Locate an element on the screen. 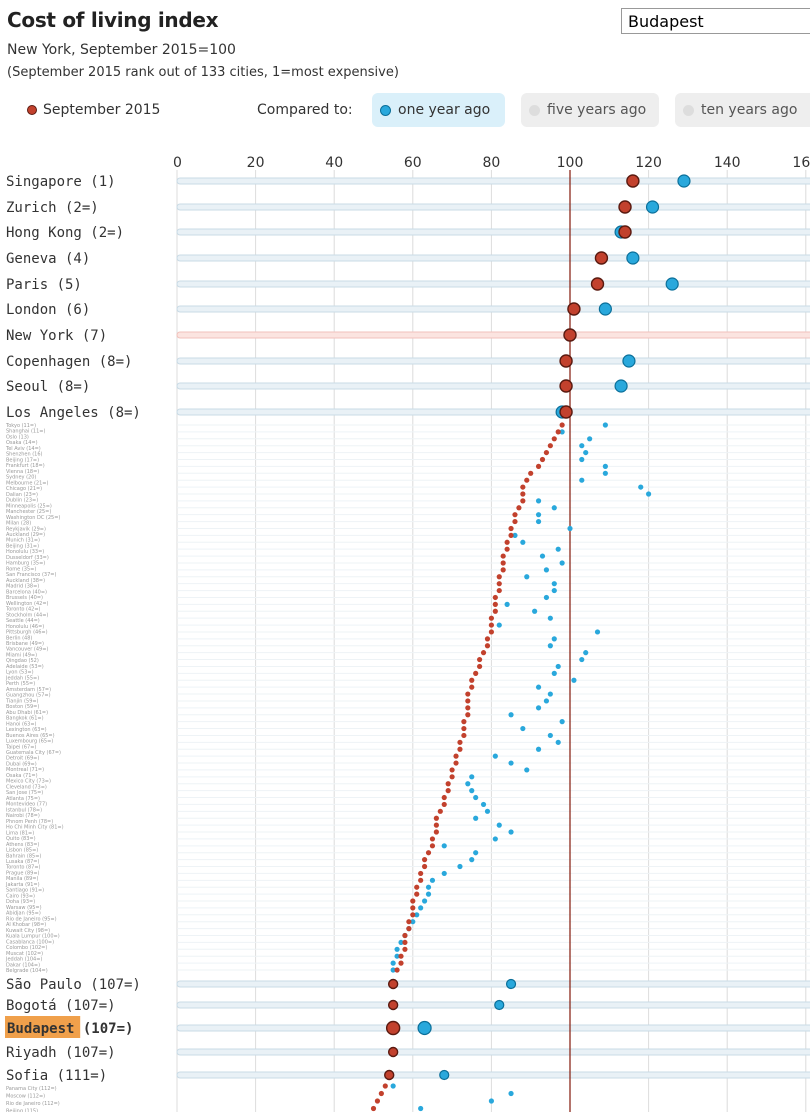 Image resolution: width=810 pixels, height=1112 pixels. small-city-label: Toronto (42=) is located at coordinates (23, 610).